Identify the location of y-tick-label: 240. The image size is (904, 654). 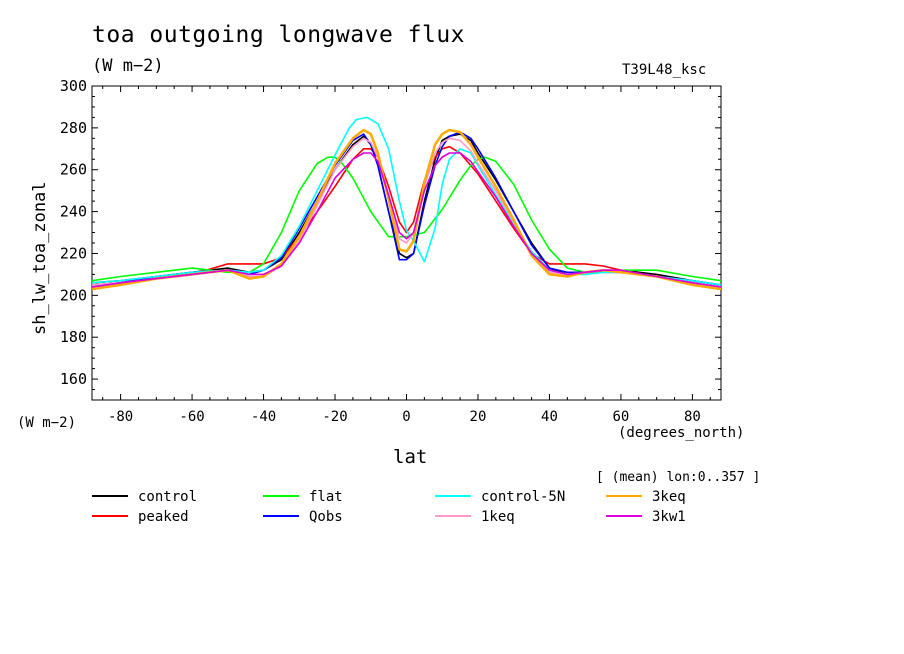
(73, 212).